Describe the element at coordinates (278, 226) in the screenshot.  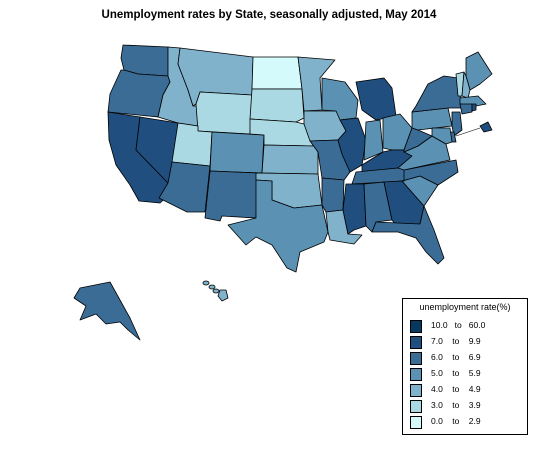
I see `state-texas` at that location.